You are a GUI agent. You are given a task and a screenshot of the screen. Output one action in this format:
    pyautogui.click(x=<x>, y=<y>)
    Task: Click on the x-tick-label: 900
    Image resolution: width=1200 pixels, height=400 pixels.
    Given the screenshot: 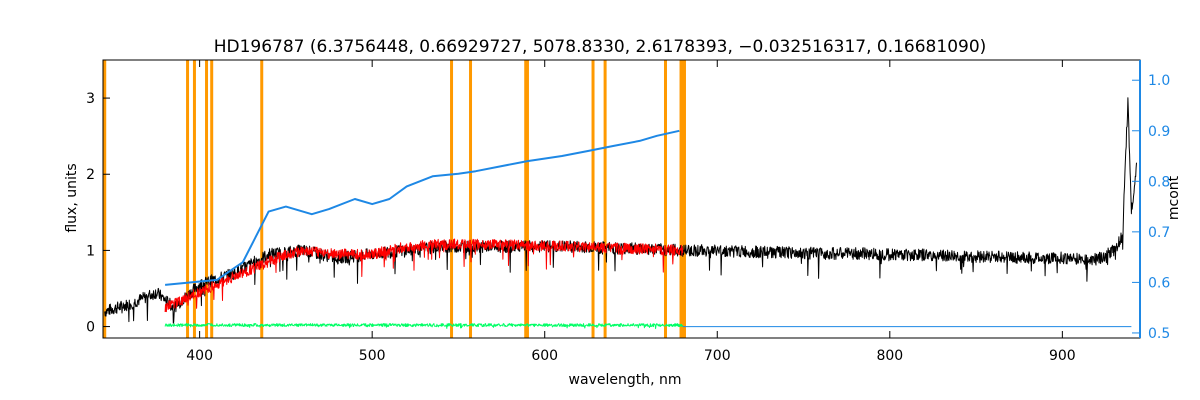 What is the action you would take?
    pyautogui.click(x=1062, y=356)
    